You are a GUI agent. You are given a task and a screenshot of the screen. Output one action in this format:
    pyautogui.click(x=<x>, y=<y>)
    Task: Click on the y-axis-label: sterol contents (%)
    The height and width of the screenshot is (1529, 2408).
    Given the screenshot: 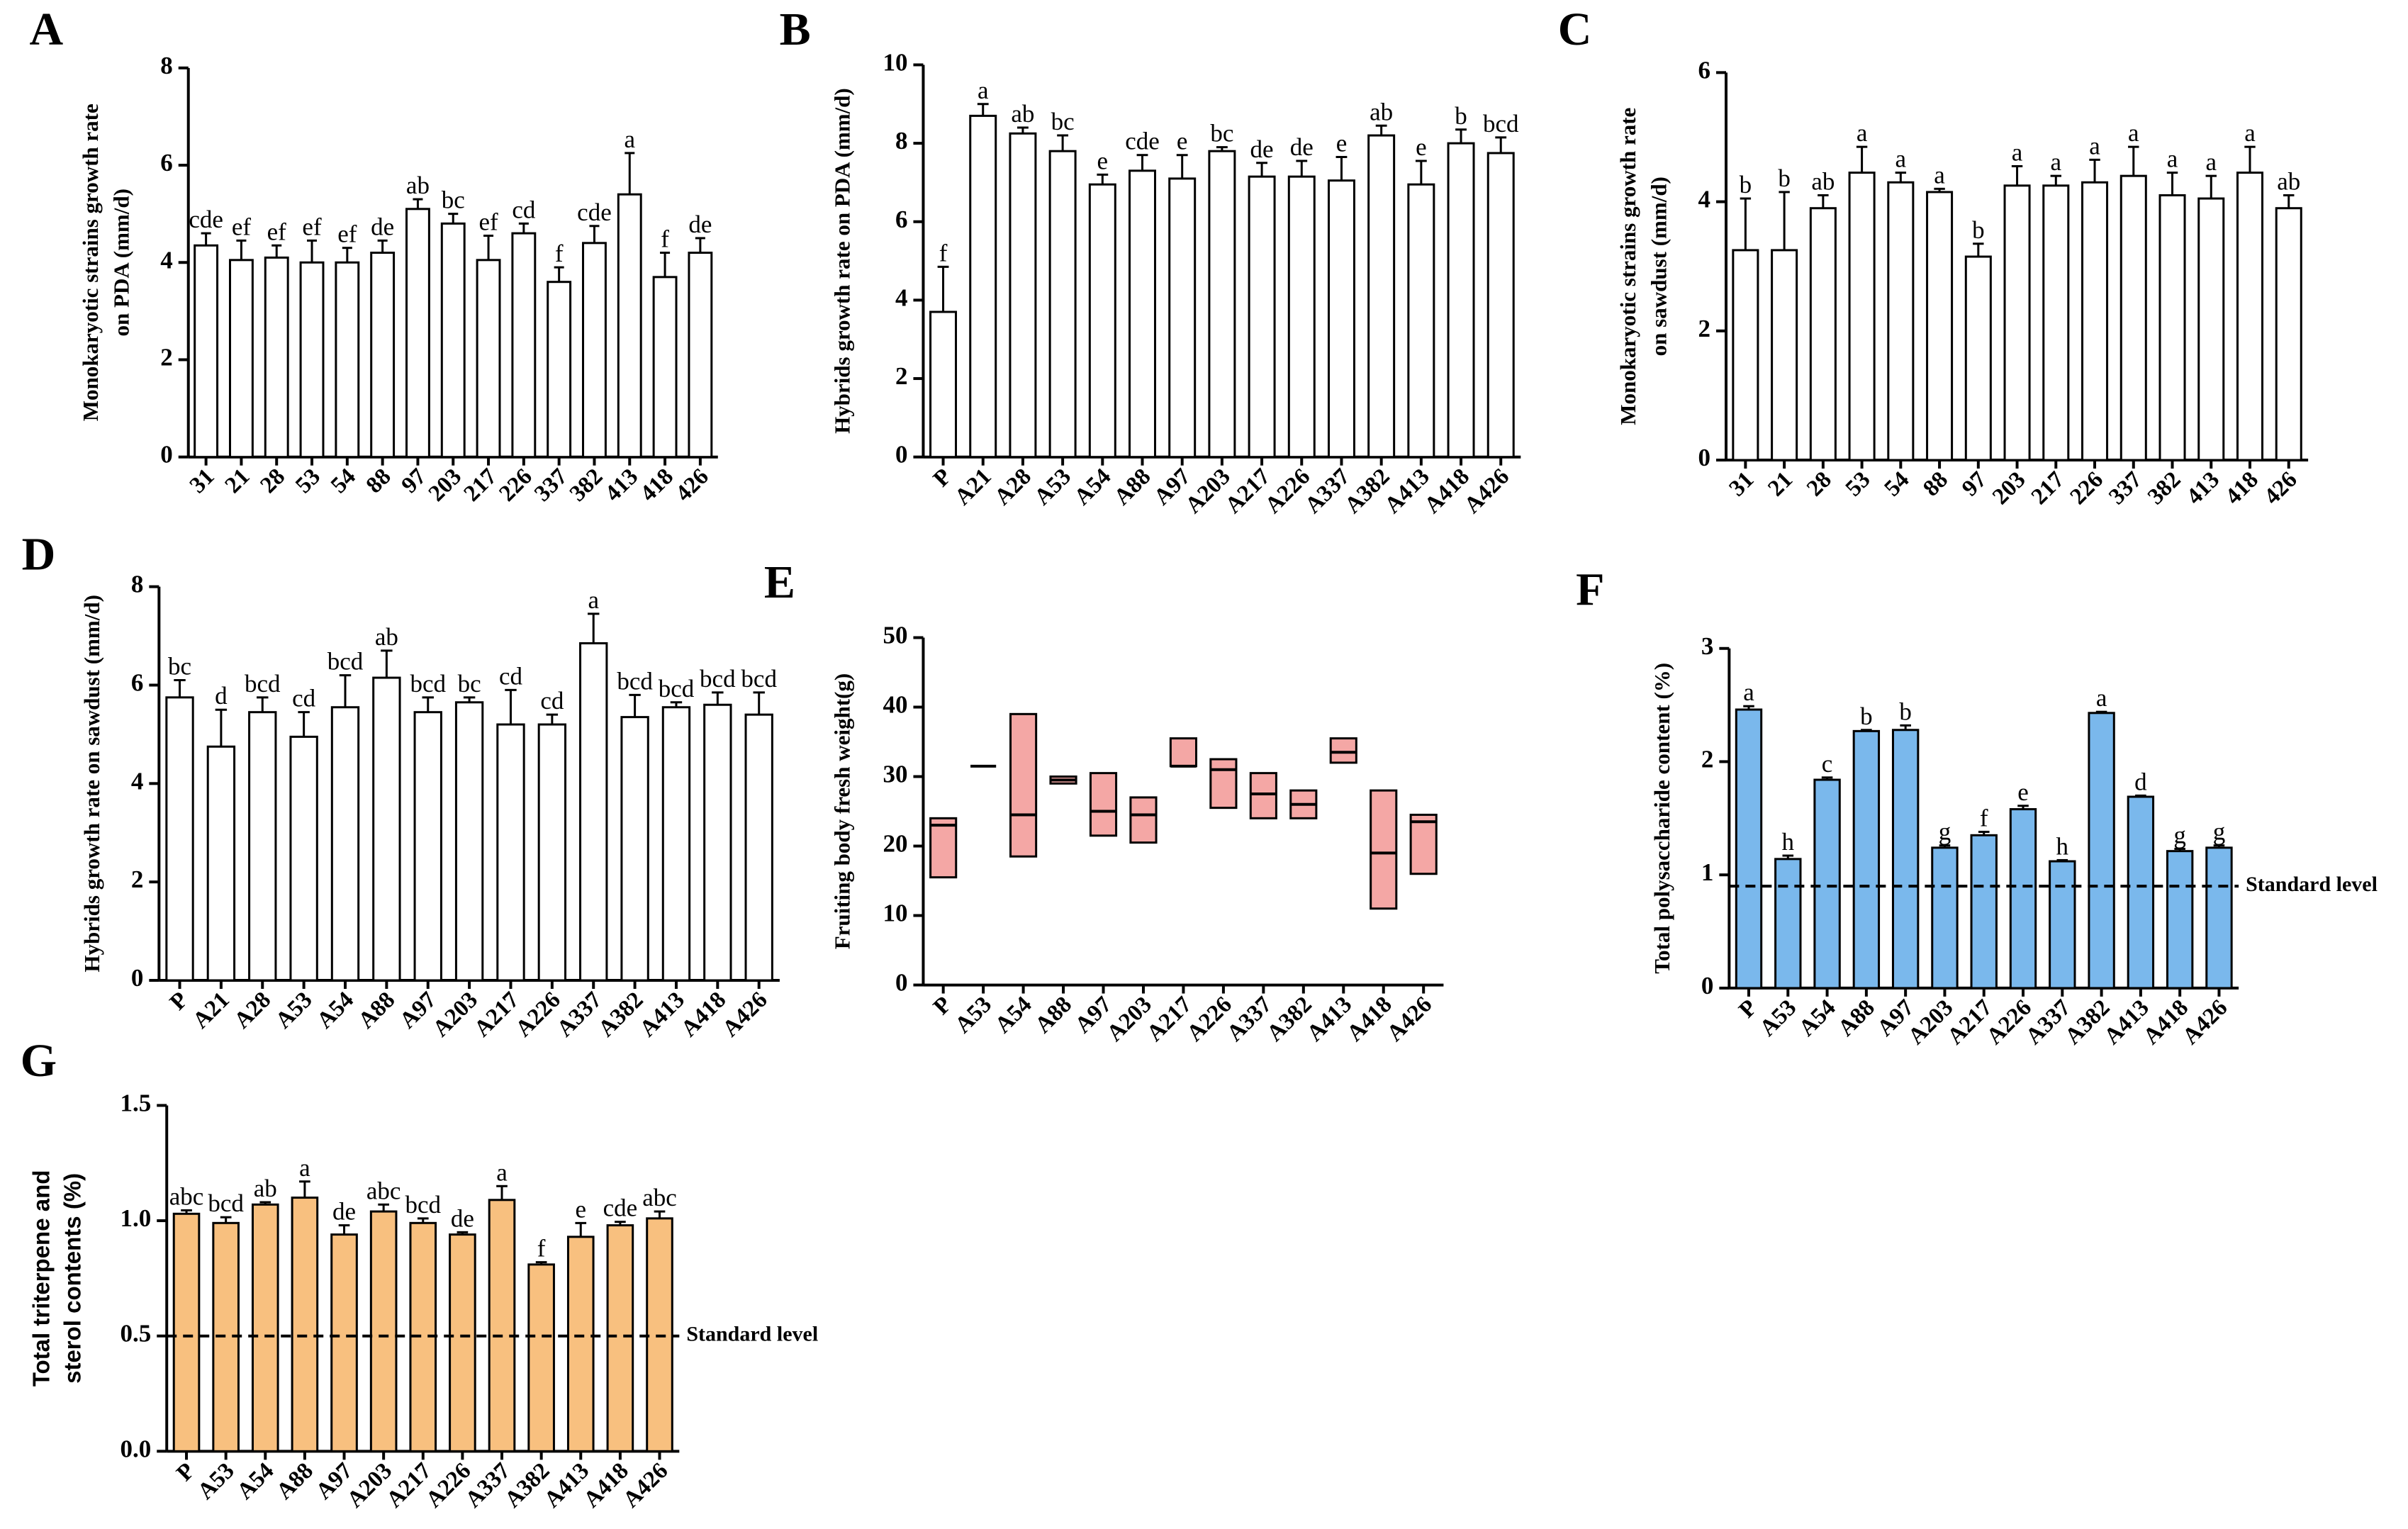 What is the action you would take?
    pyautogui.click(x=72, y=1278)
    